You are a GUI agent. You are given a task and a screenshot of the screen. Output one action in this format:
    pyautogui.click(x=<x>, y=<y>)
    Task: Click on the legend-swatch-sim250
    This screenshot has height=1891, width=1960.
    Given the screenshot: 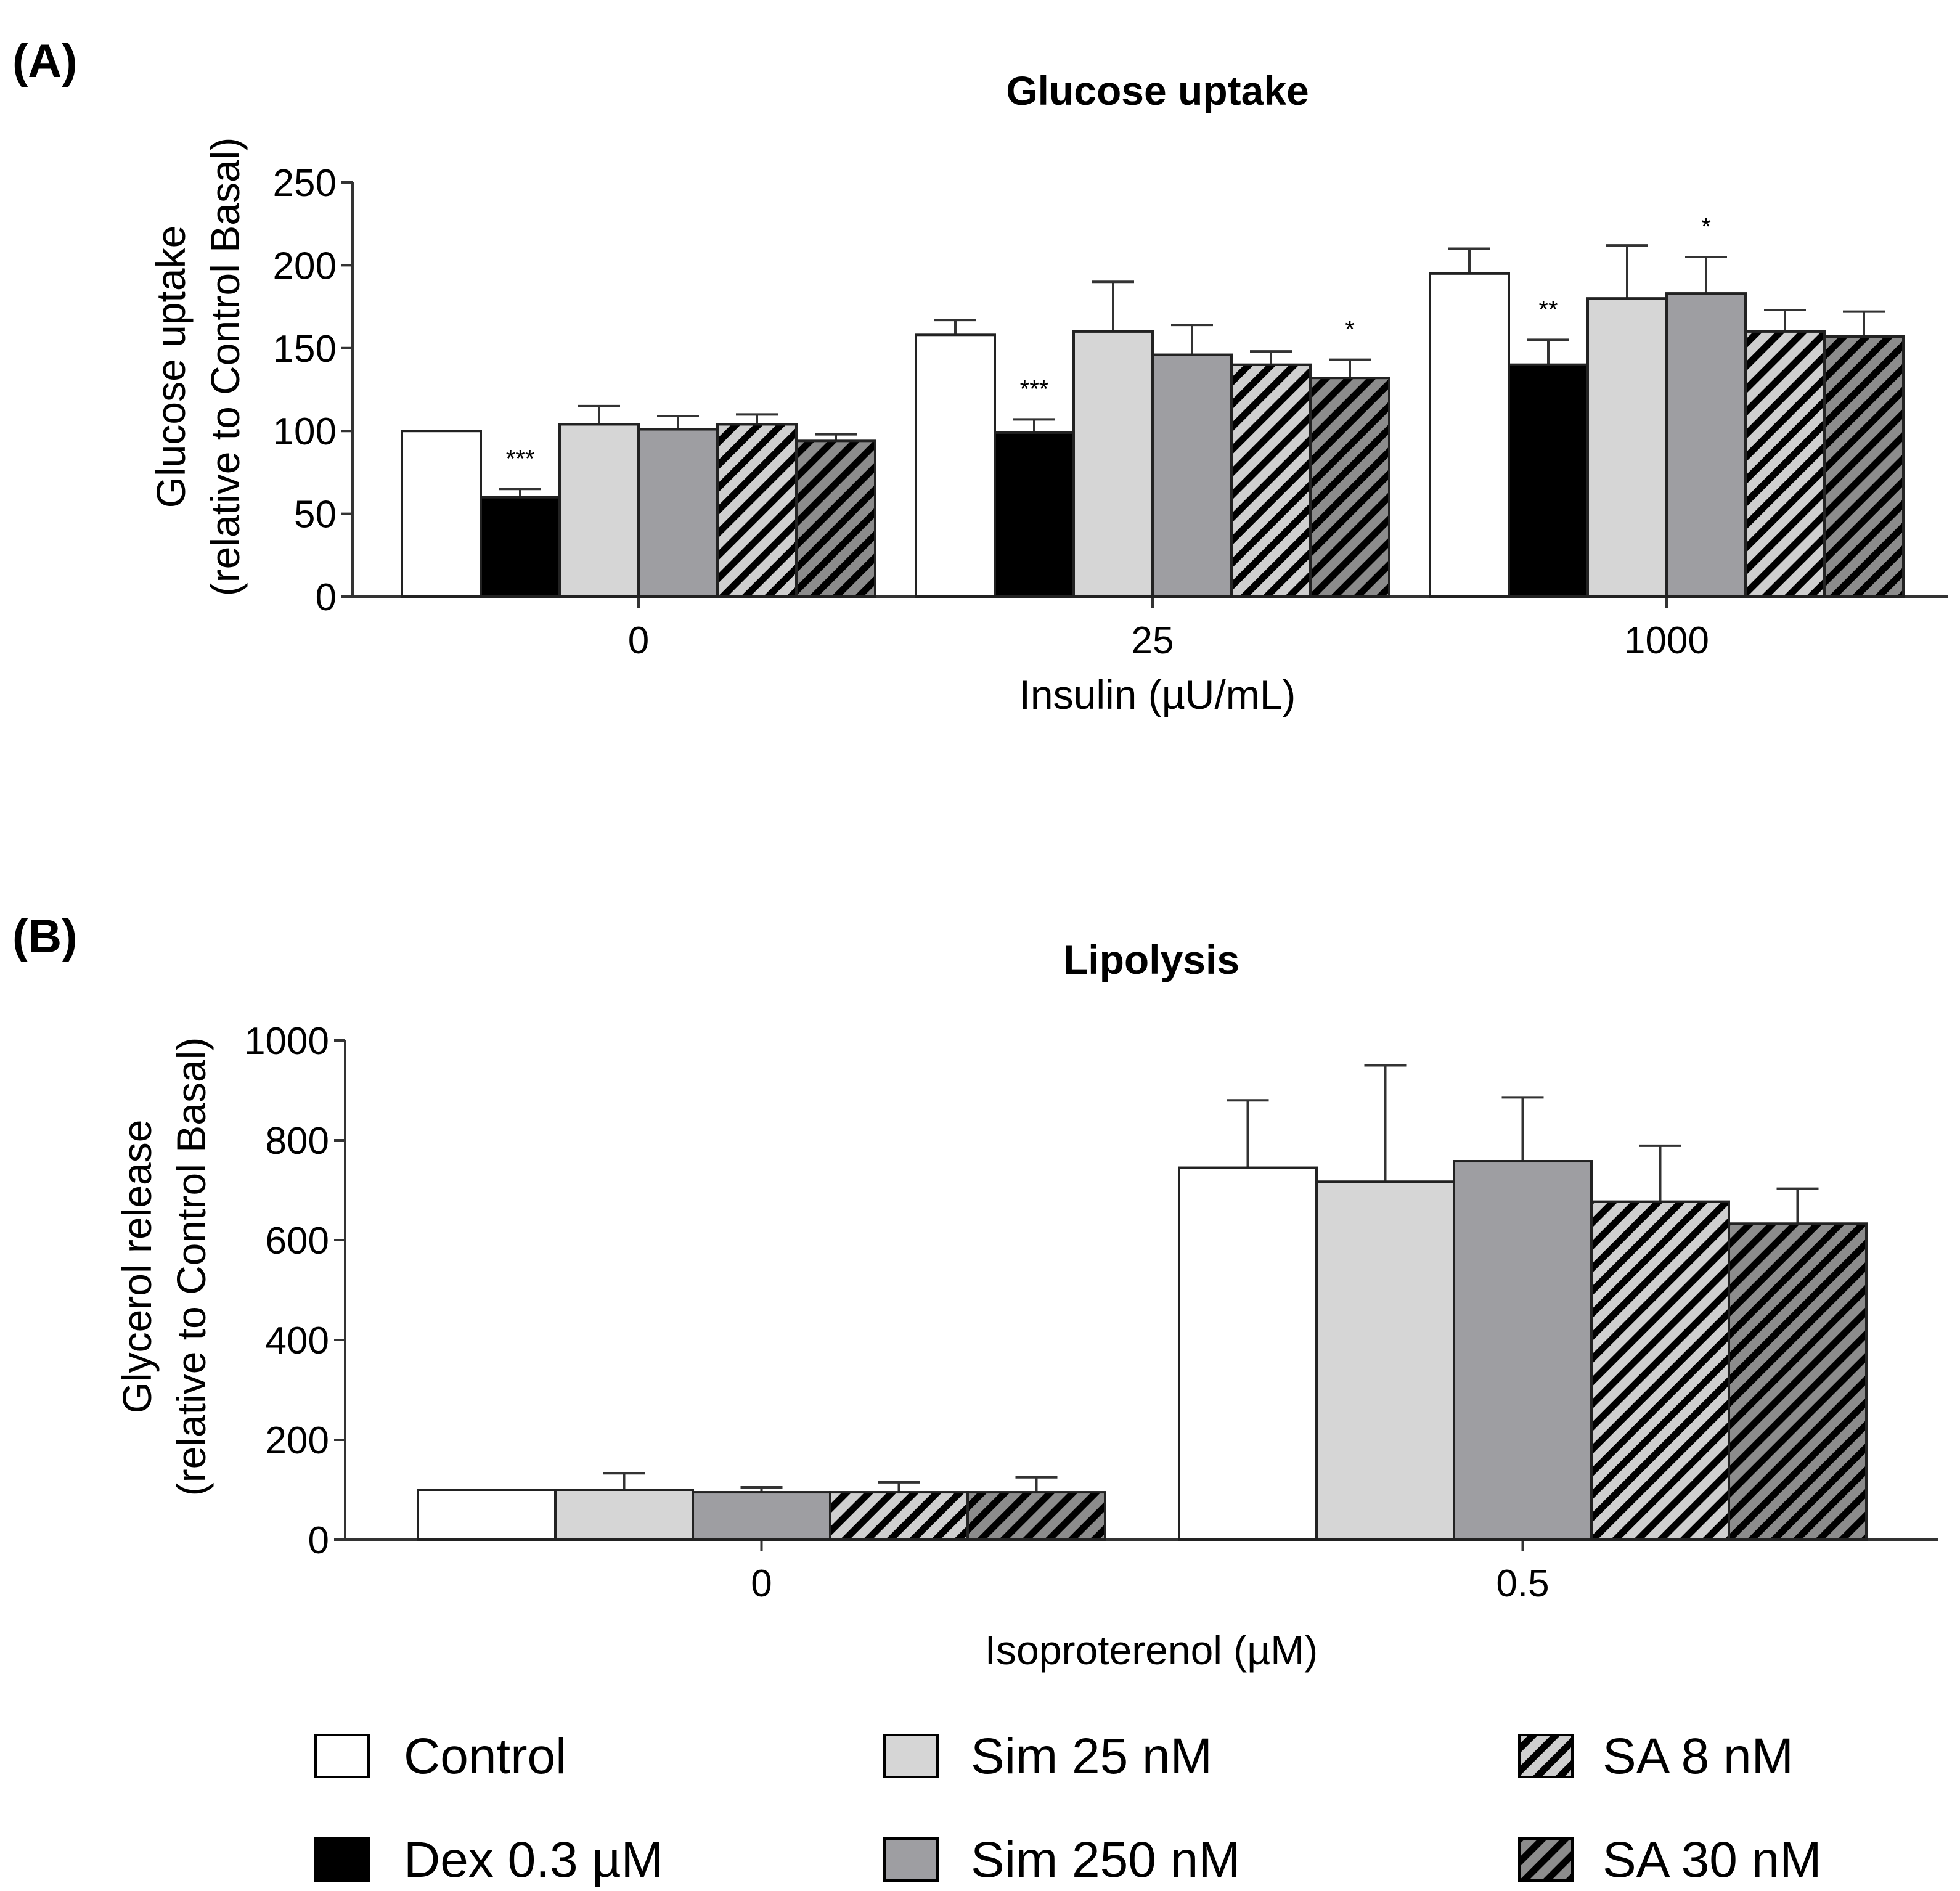 What is the action you would take?
    pyautogui.click(x=911, y=1859)
    